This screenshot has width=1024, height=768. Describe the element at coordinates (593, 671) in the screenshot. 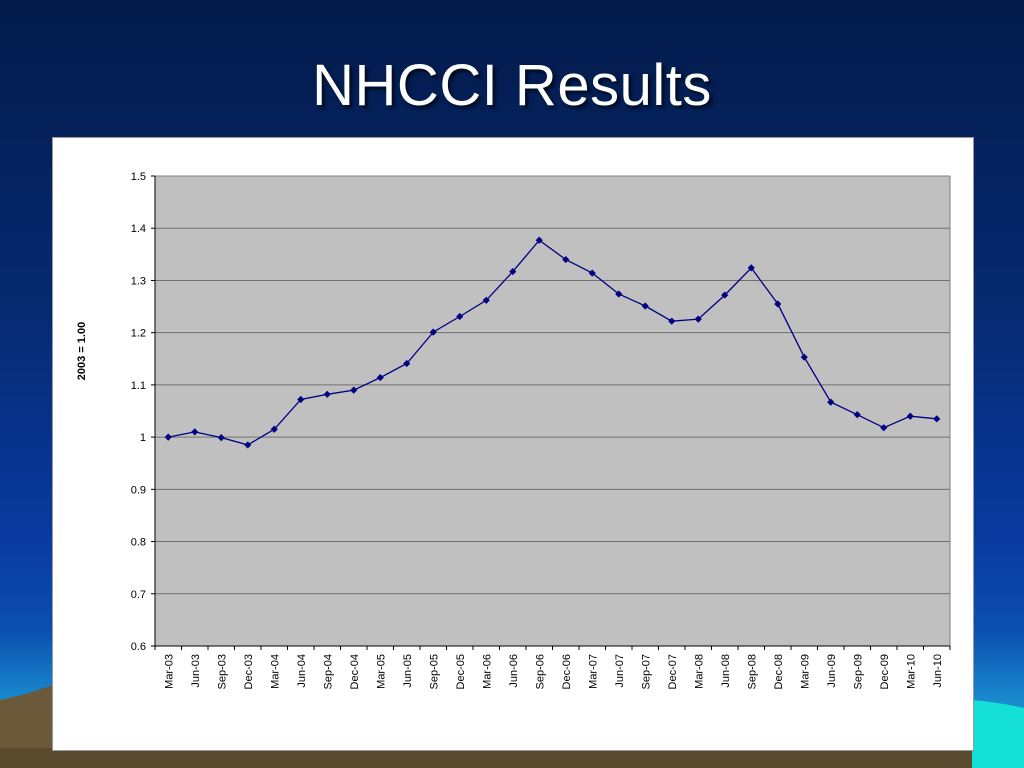

I see `x-tick-label: Mar-07` at that location.